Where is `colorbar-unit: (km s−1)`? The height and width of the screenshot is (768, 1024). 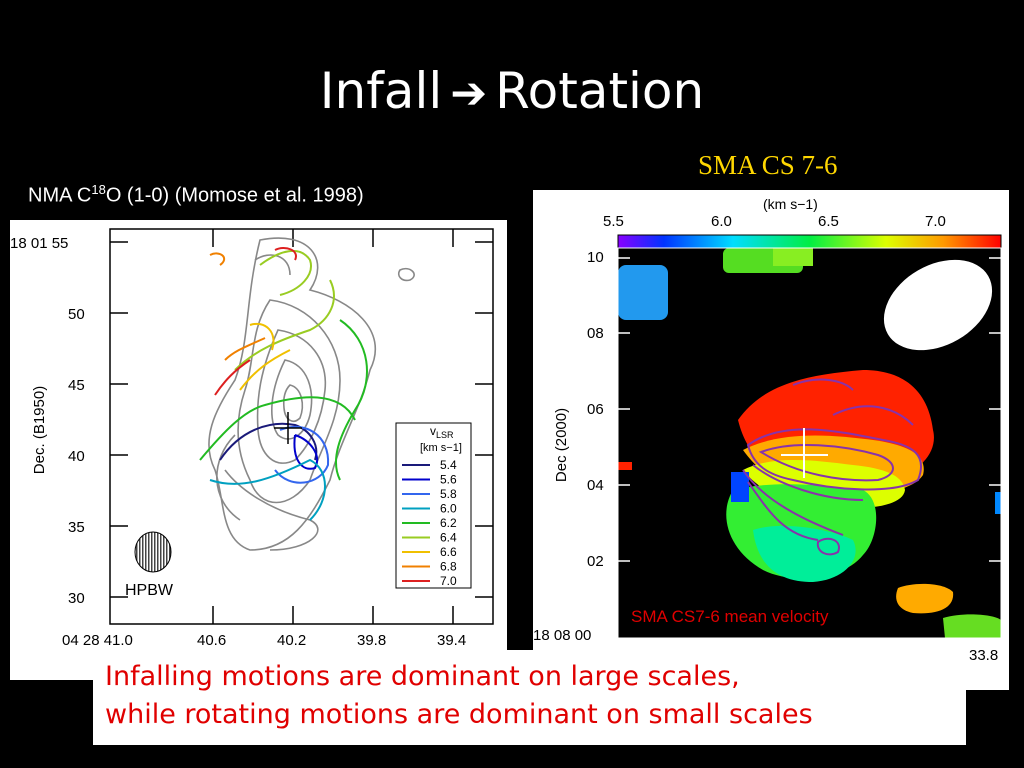
colorbar-unit: (km s−1) is located at coordinates (790, 204).